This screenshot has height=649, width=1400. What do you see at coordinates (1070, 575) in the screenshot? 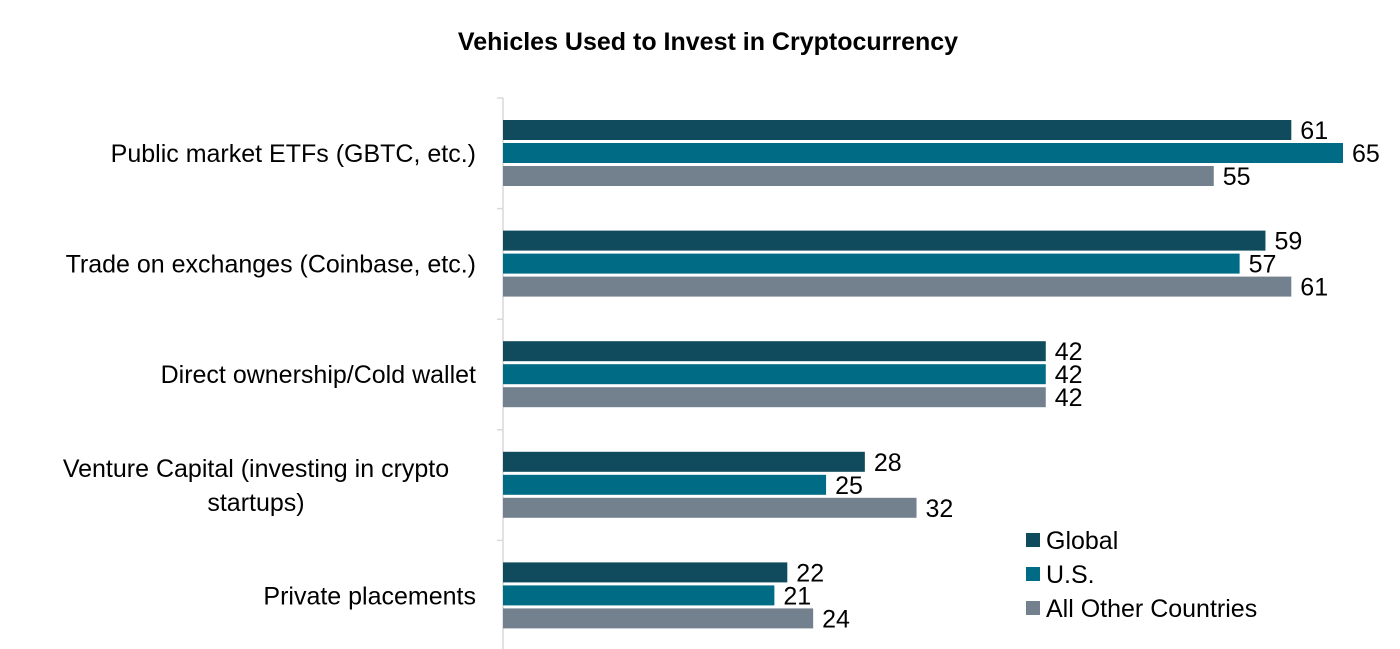
I see `legend-label: U.S.` at bounding box center [1070, 575].